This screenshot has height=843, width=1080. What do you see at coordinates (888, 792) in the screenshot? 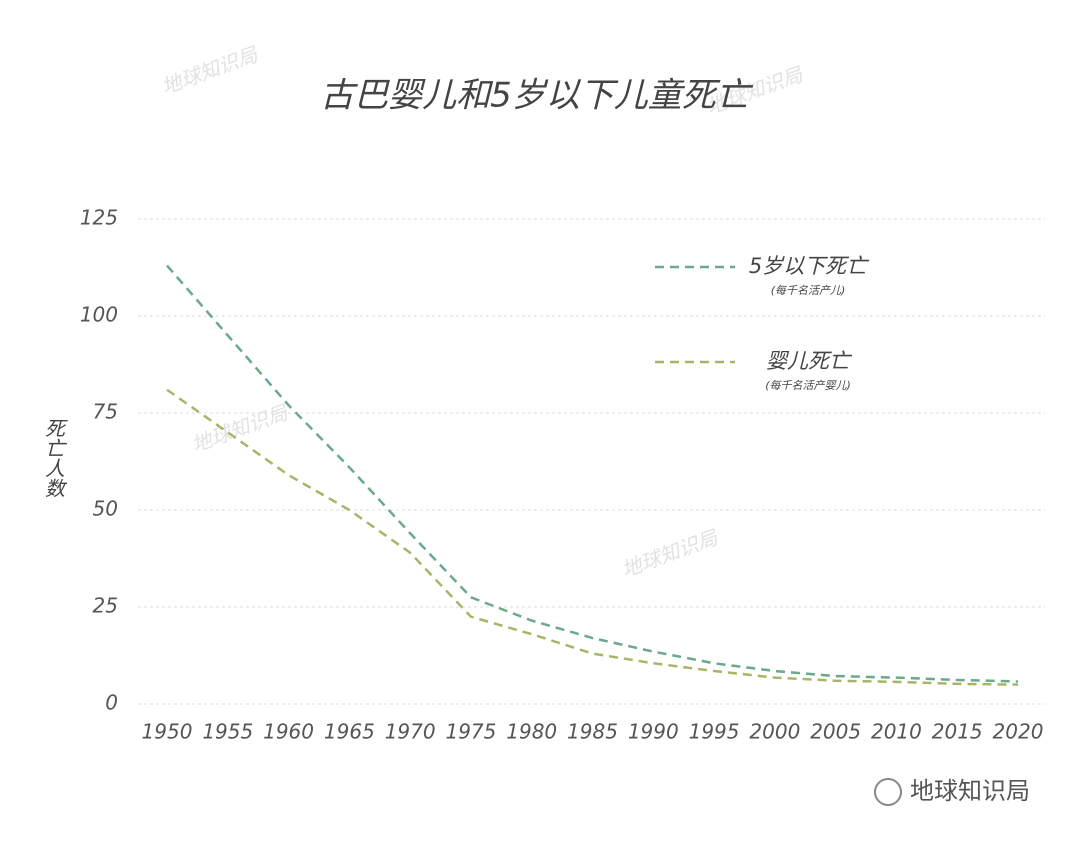
I see `logo-icon` at bounding box center [888, 792].